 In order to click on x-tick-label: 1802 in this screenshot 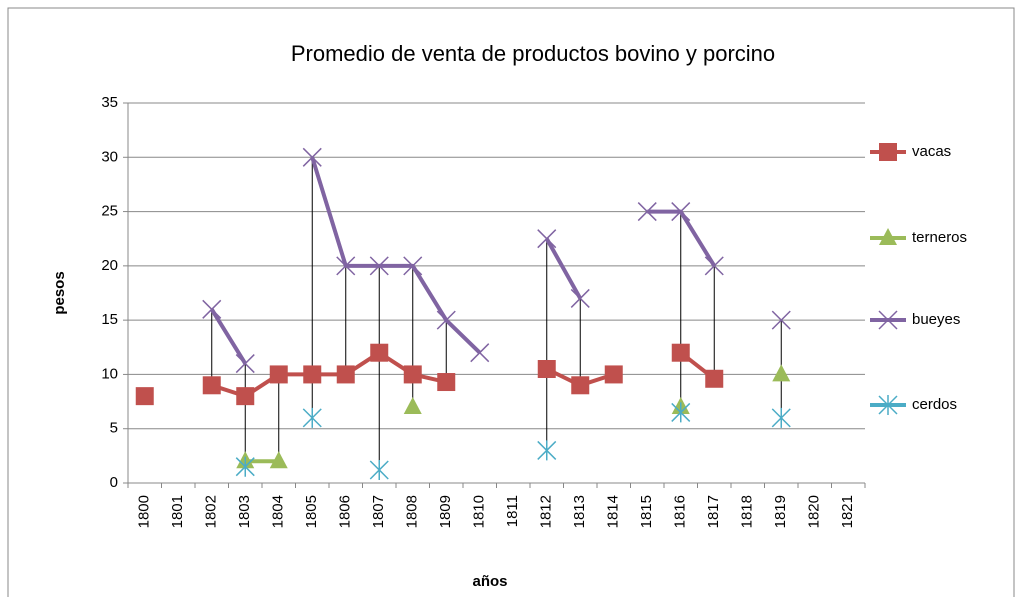, I will do `click(211, 511)`.